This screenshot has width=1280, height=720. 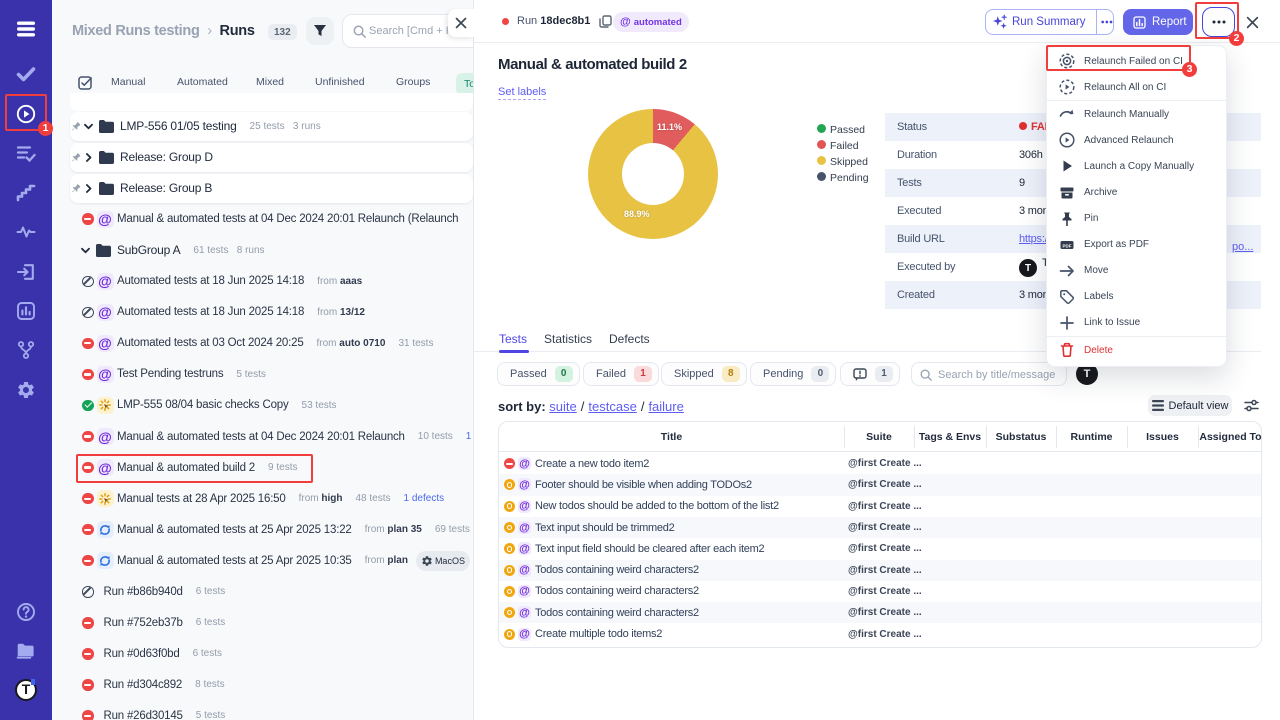 What do you see at coordinates (1067, 245) in the screenshot?
I see `svg-text: PDF` at bounding box center [1067, 245].